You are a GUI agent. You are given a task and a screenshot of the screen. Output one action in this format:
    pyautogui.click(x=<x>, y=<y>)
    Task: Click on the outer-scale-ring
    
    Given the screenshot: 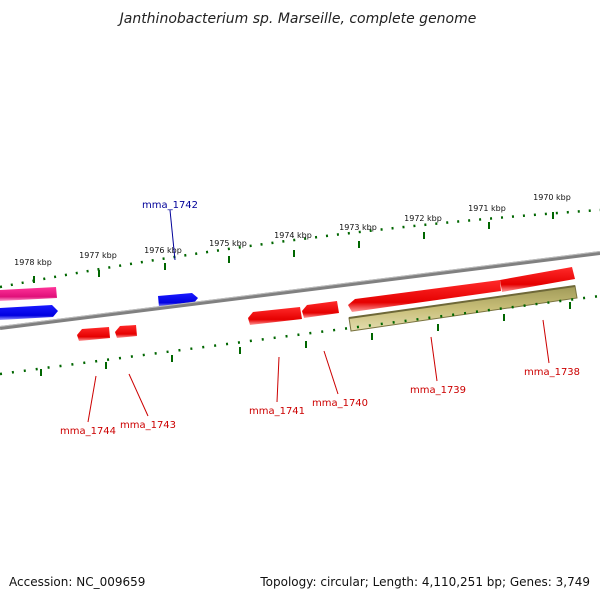 What is the action you would take?
    pyautogui.click(x=300, y=248)
    